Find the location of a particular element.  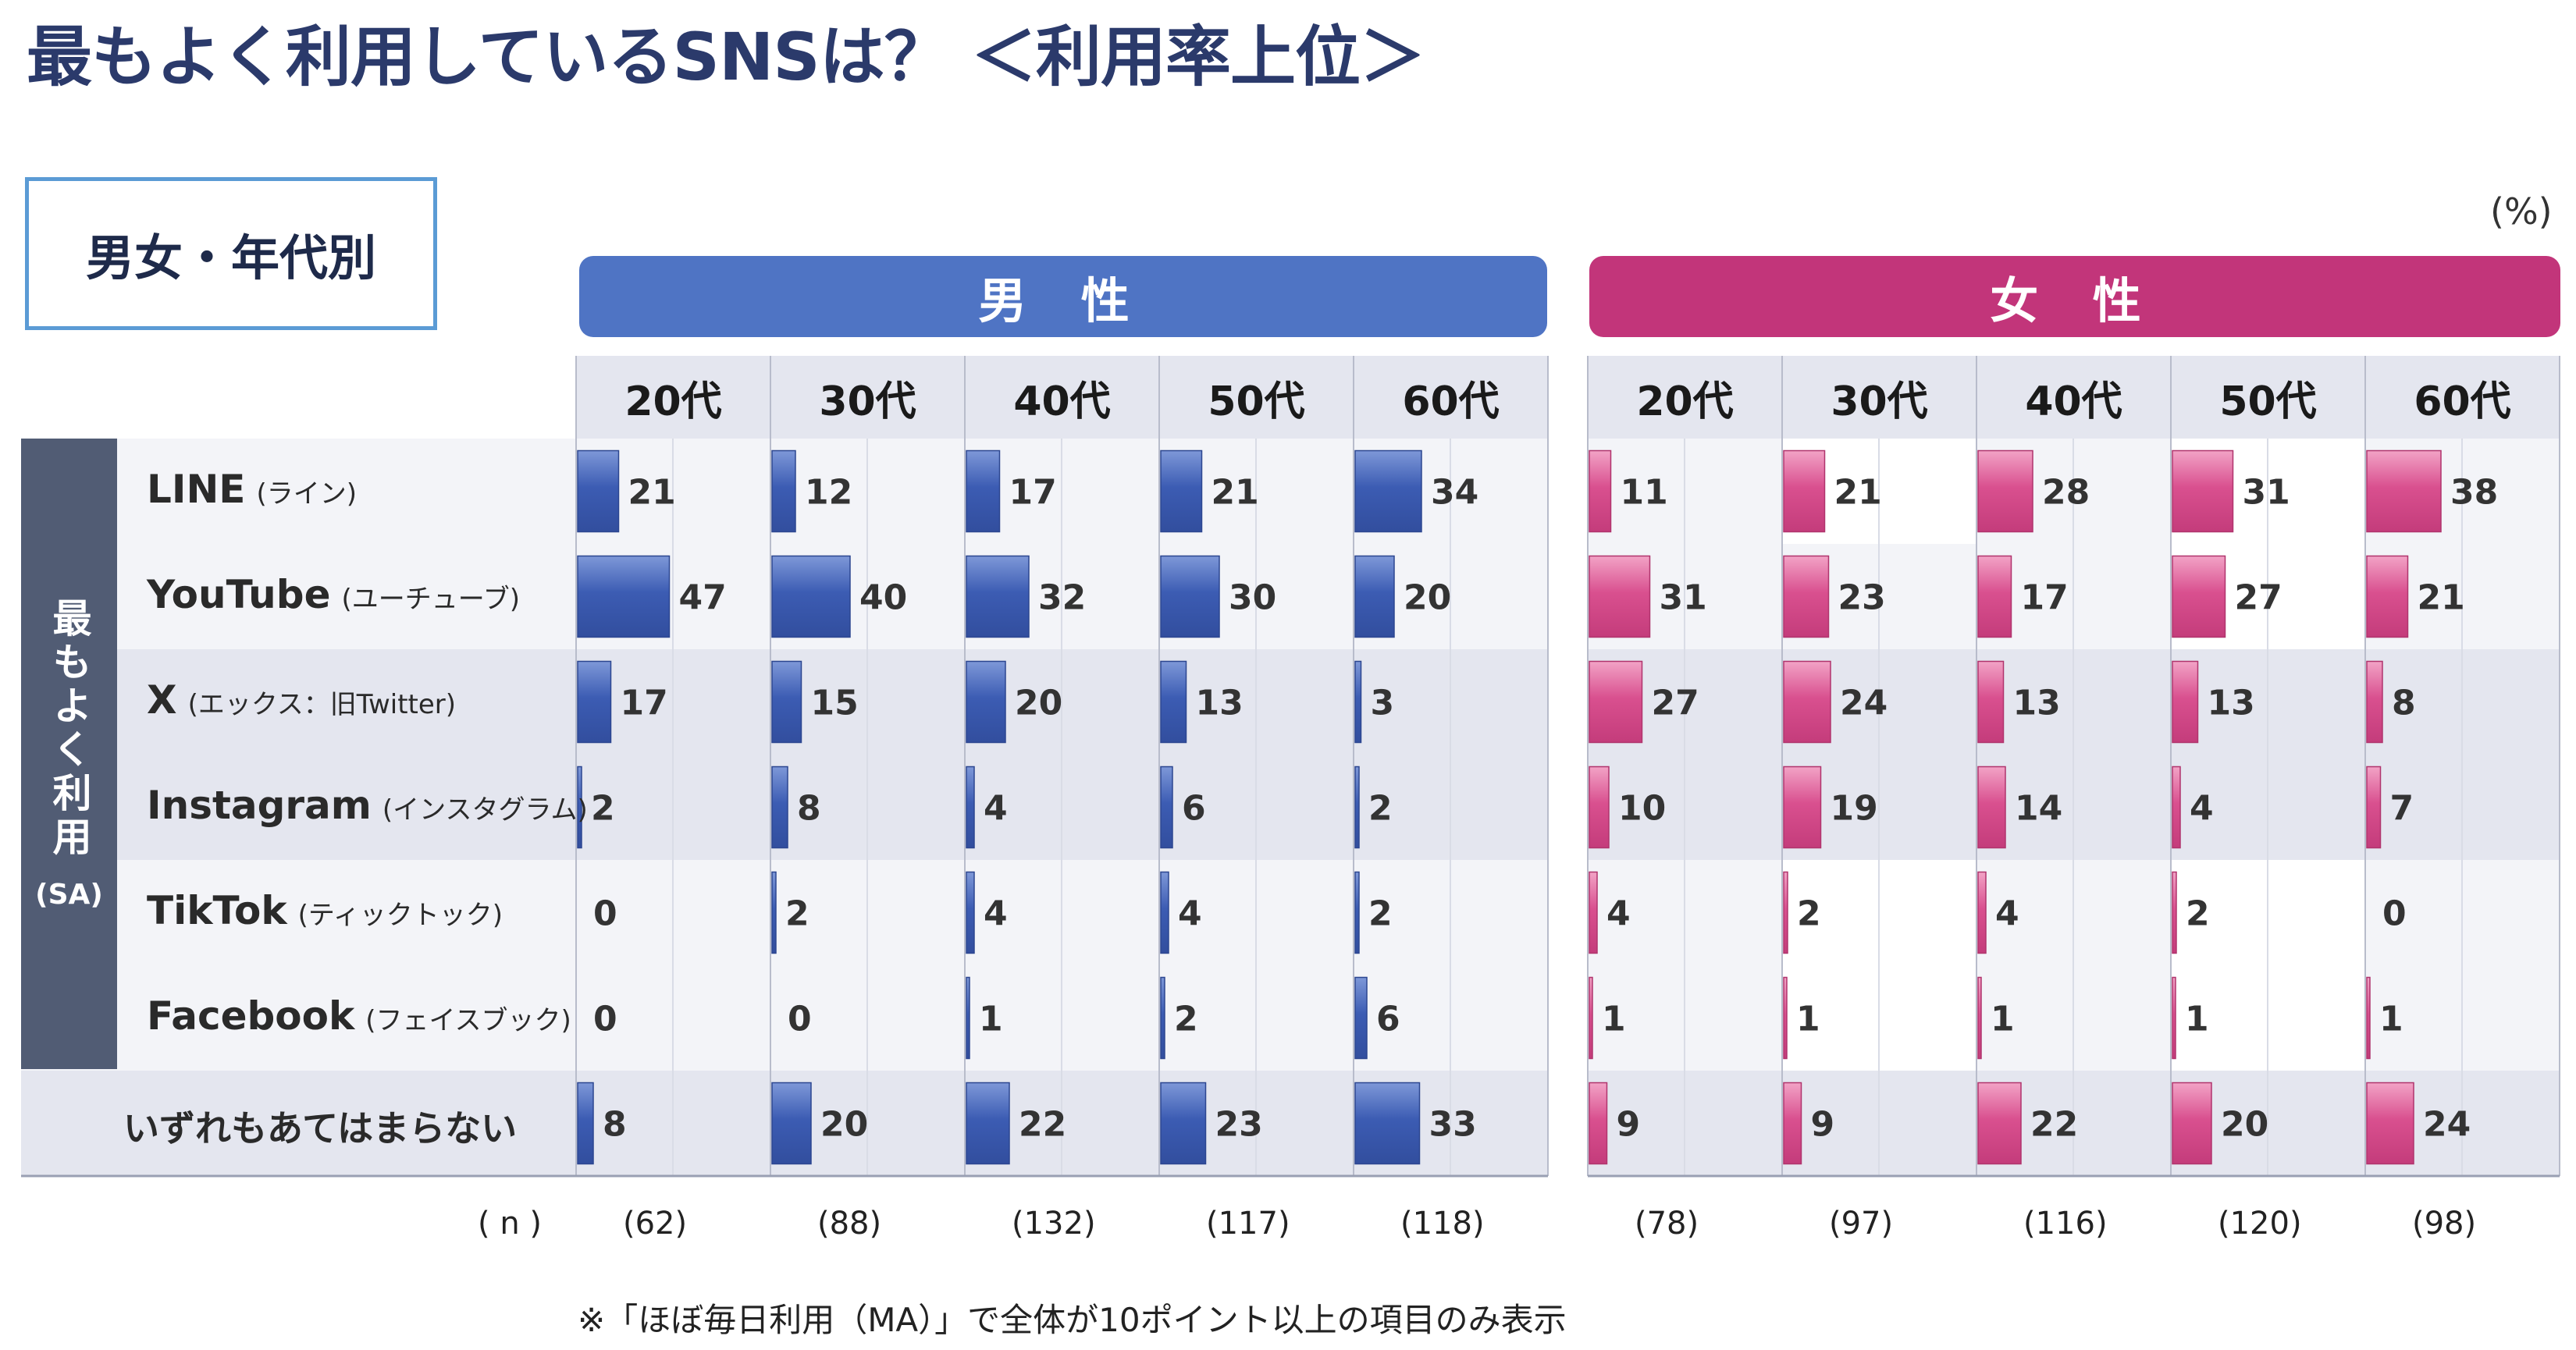

female-group-header: 女 性 is located at coordinates (2074, 296).